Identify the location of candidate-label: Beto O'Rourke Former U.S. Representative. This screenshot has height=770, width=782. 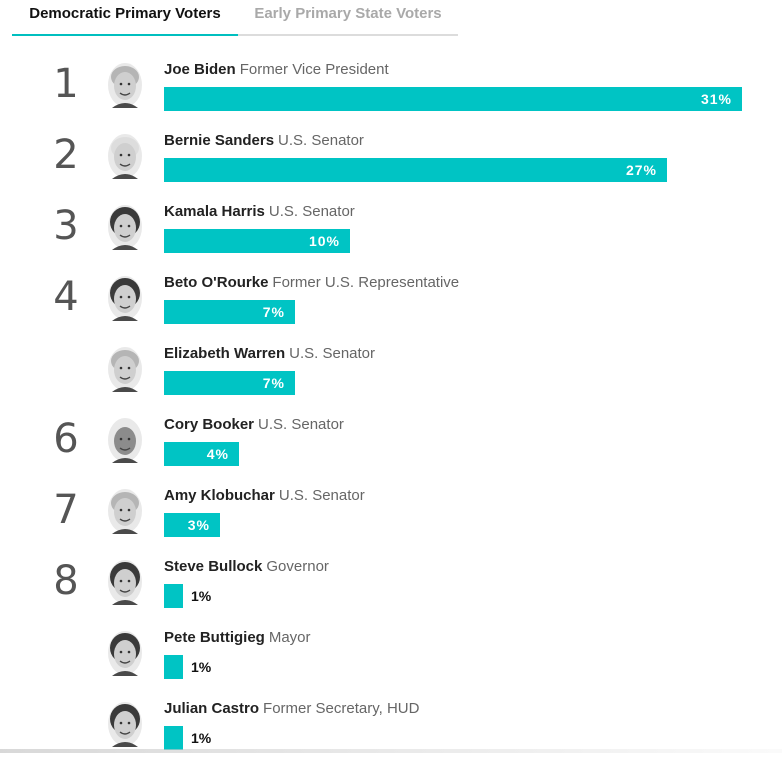
(311, 283).